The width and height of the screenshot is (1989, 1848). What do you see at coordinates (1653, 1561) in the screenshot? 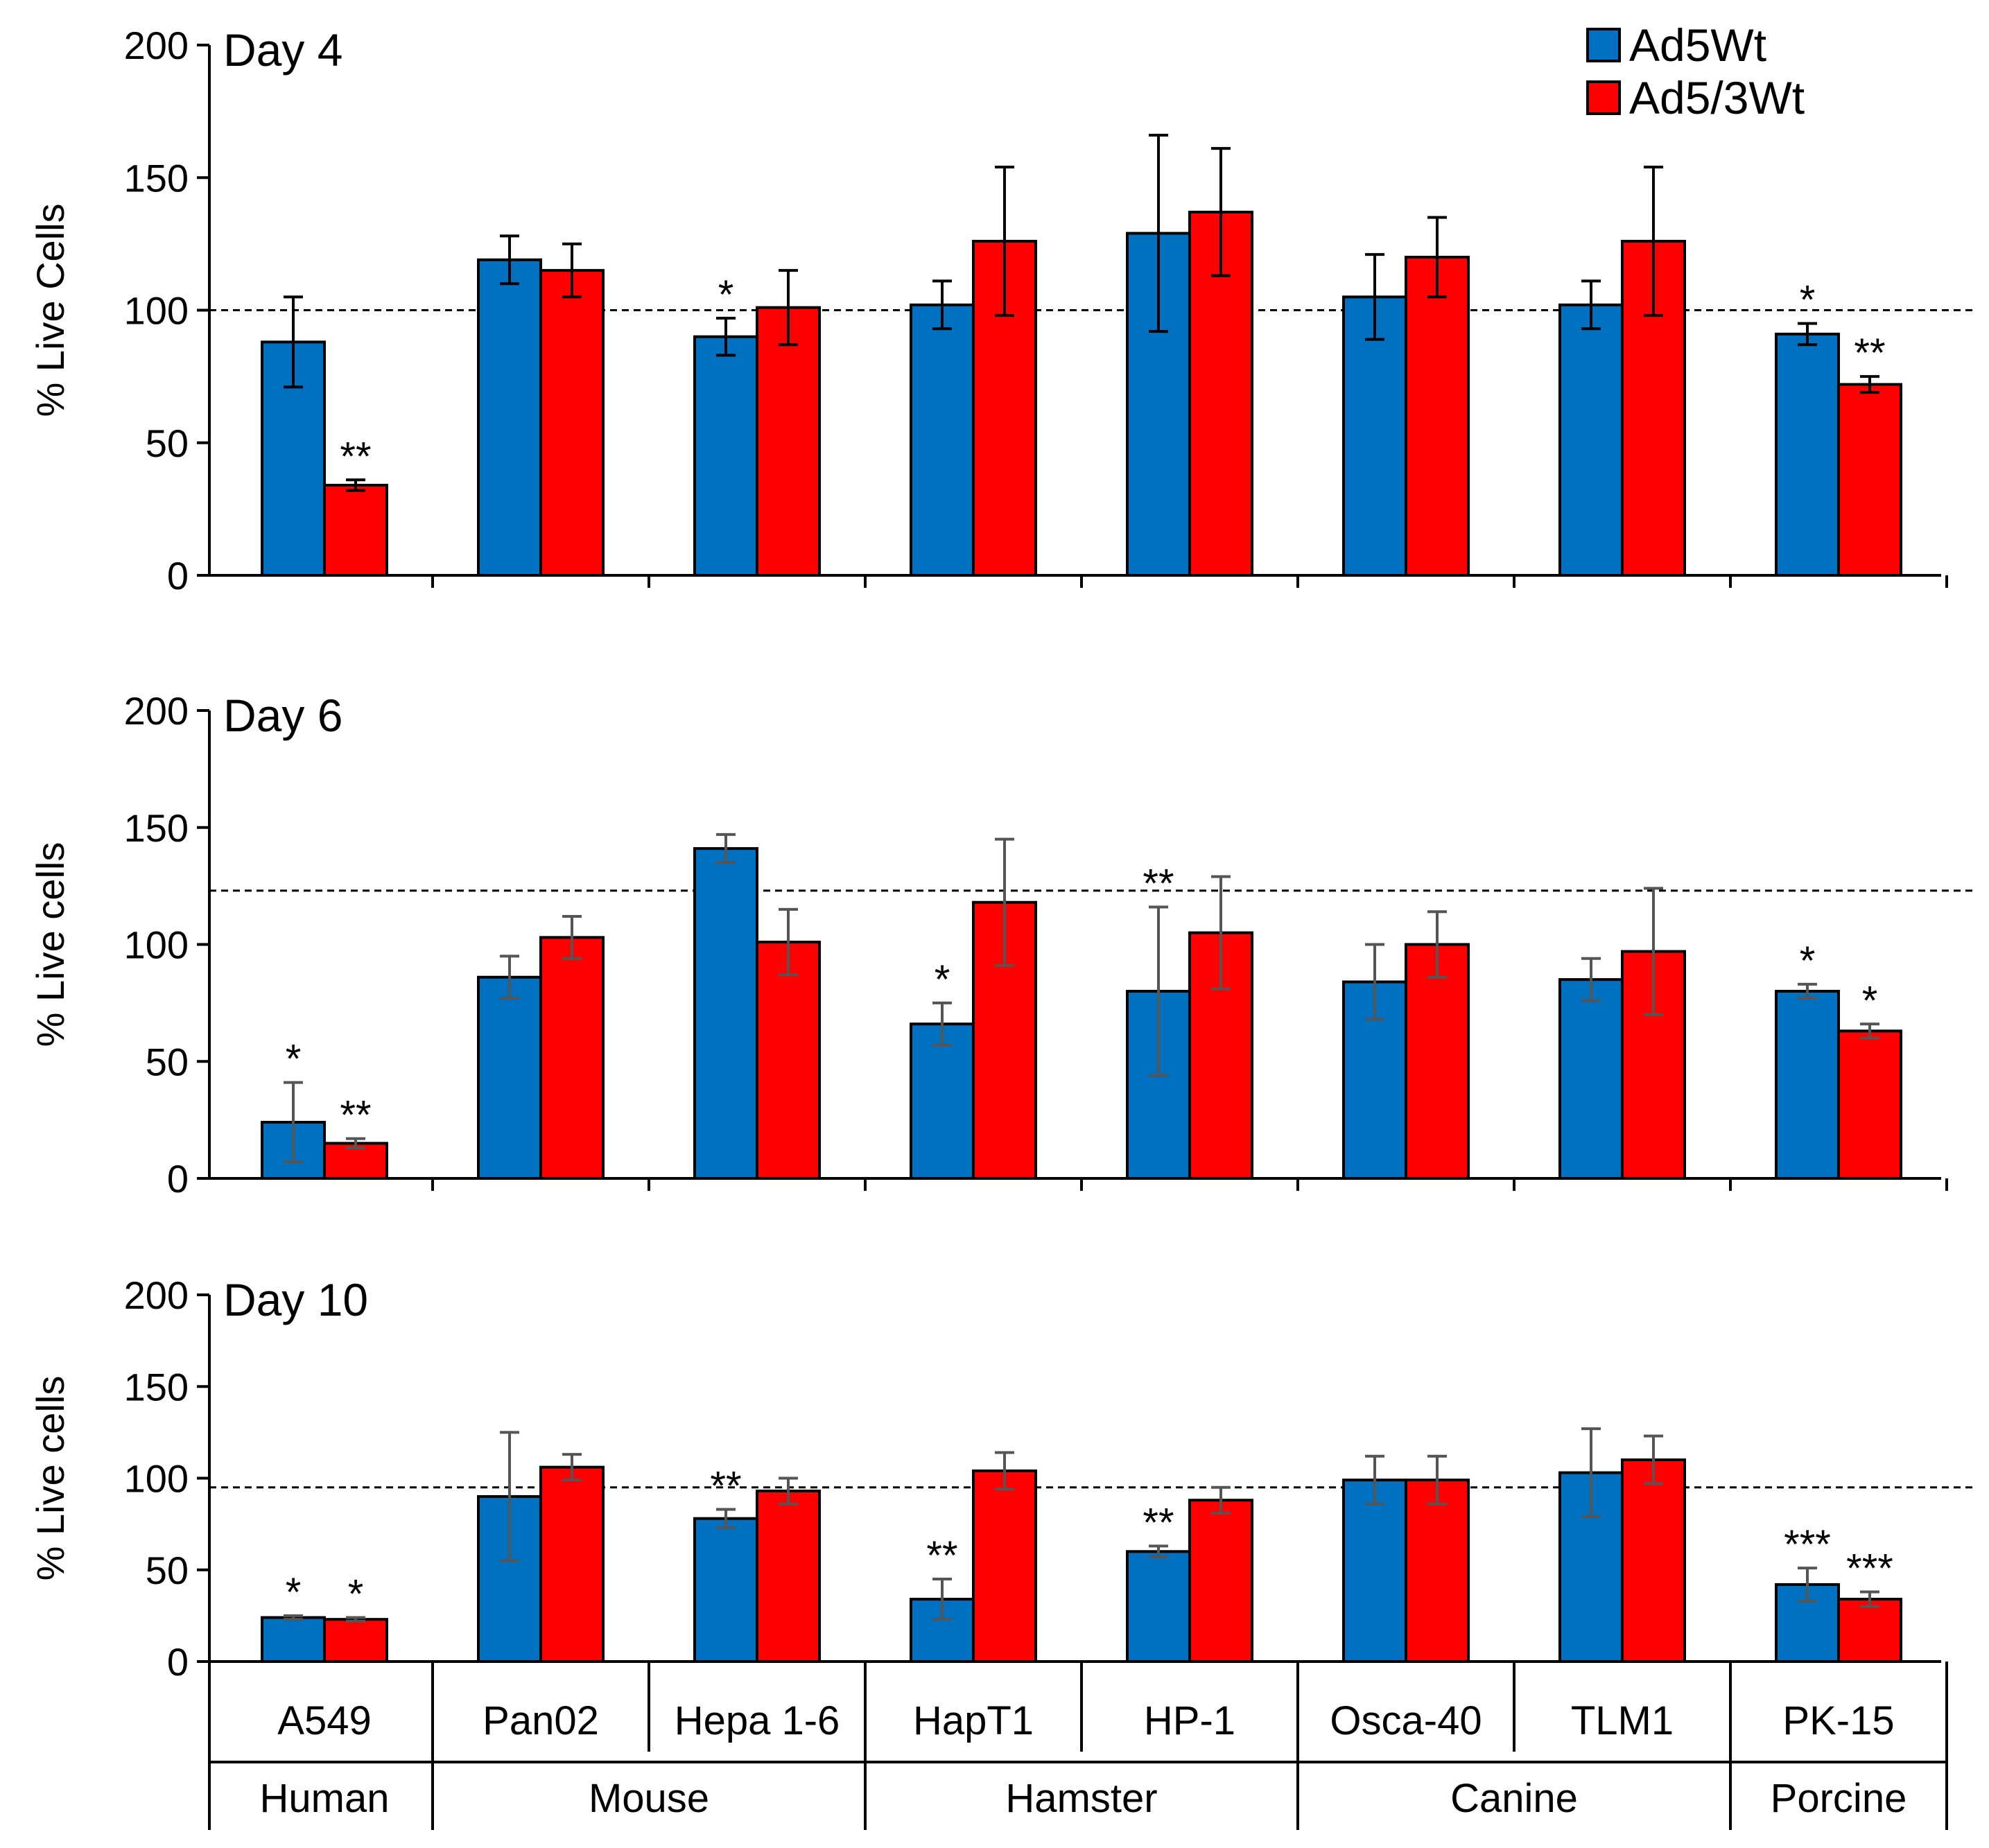
I see `bar-ad53wt-tlm1` at bounding box center [1653, 1561].